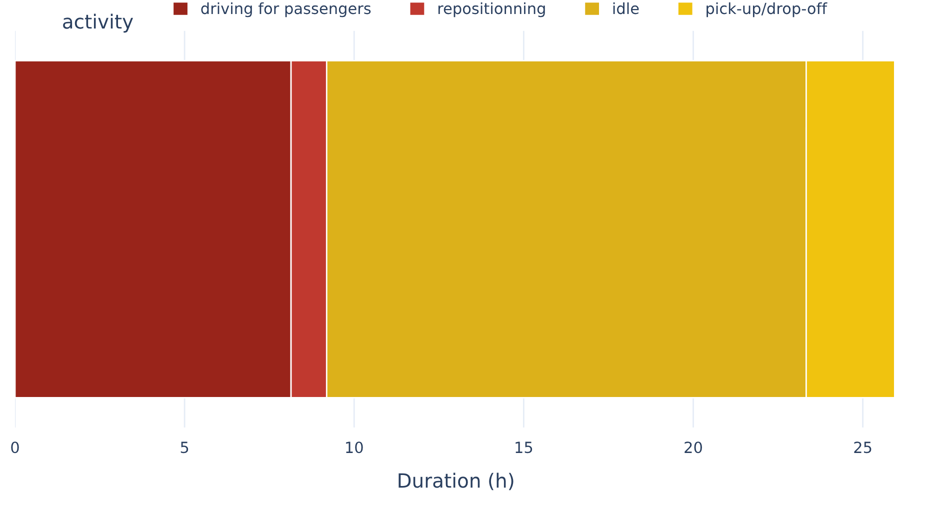 The width and height of the screenshot is (938, 515). What do you see at coordinates (354, 448) in the screenshot?
I see `x-tick-label: 10` at bounding box center [354, 448].